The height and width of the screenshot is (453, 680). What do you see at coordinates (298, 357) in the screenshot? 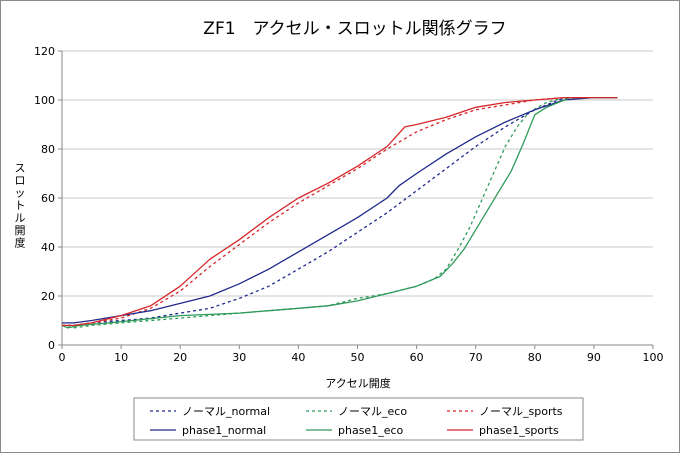
I see `x-tick-label-4: 40` at bounding box center [298, 357].